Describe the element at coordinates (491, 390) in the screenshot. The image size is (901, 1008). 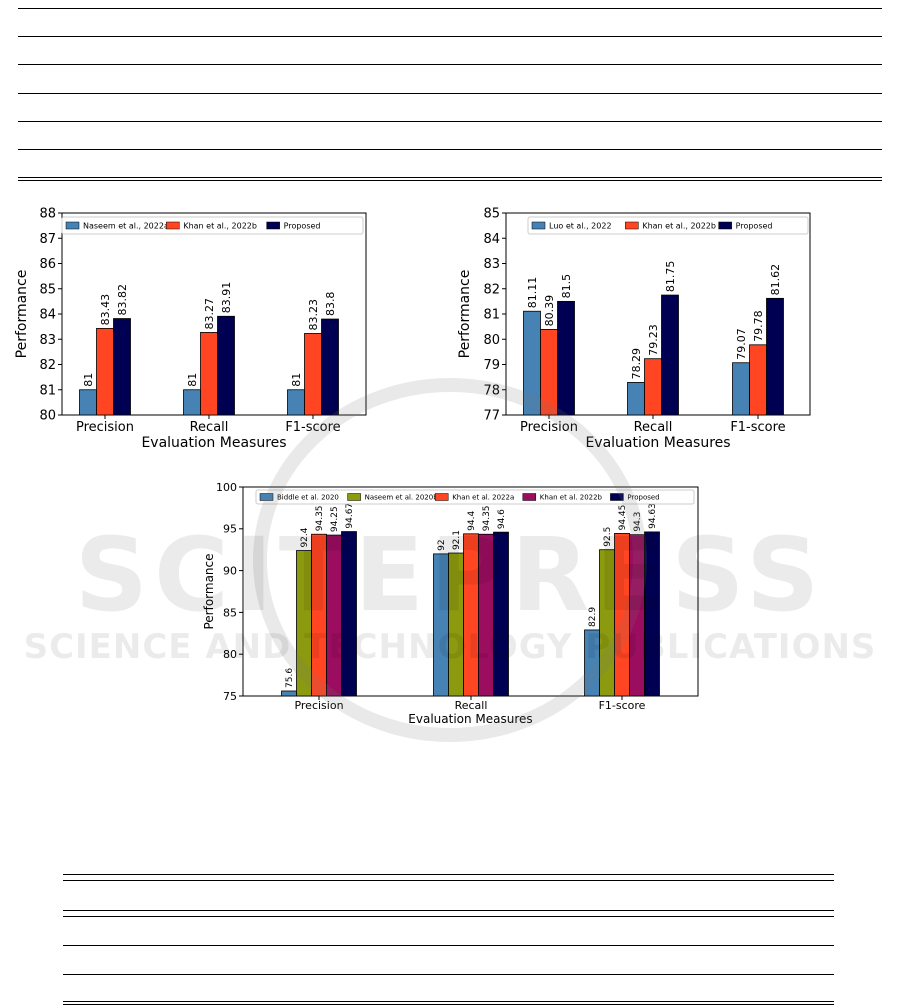
I see `y-tick-label: 78` at that location.